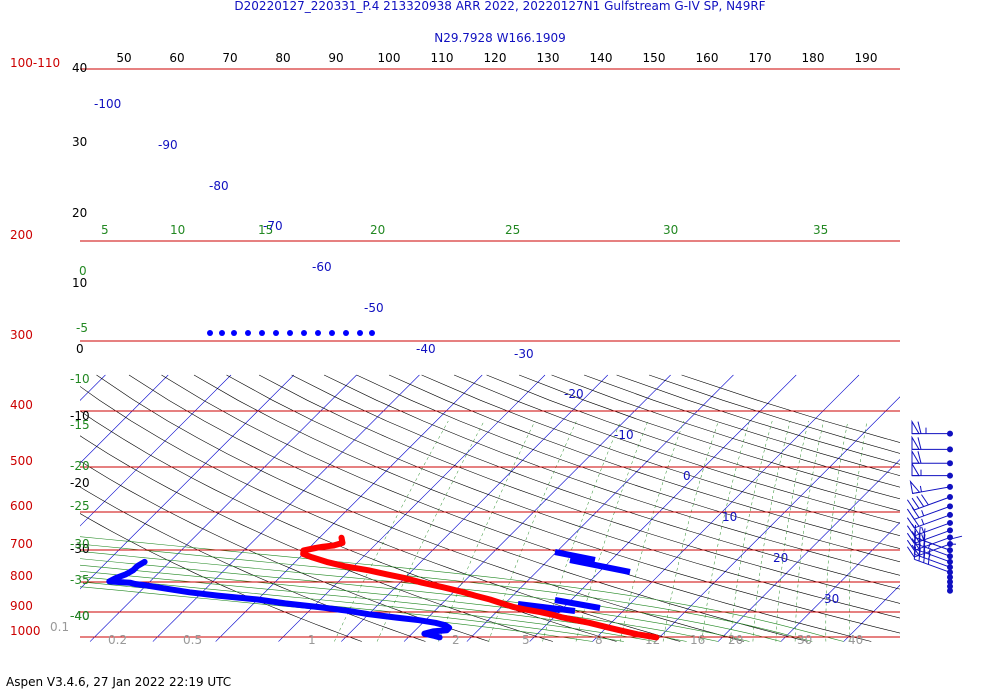  What do you see at coordinates (526, 640) in the screenshot?
I see `mixing-ratio-label: 5` at bounding box center [526, 640].